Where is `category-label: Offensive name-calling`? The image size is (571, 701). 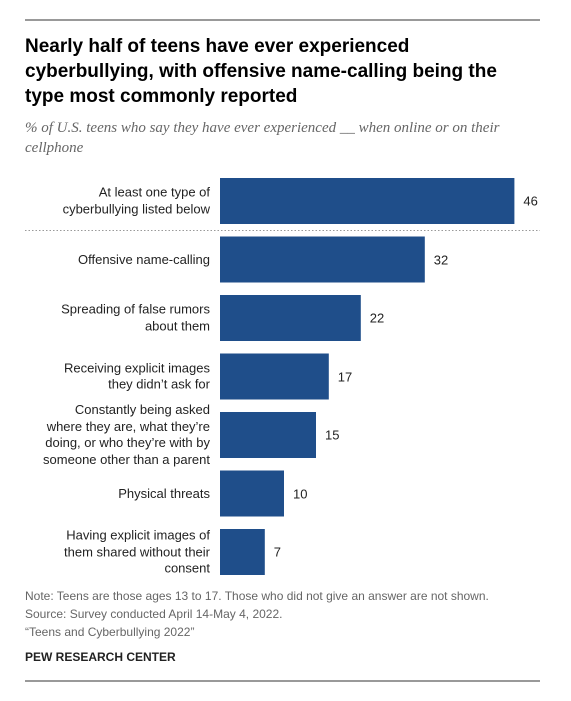
category-label: Offensive name-calling is located at coordinates (144, 259).